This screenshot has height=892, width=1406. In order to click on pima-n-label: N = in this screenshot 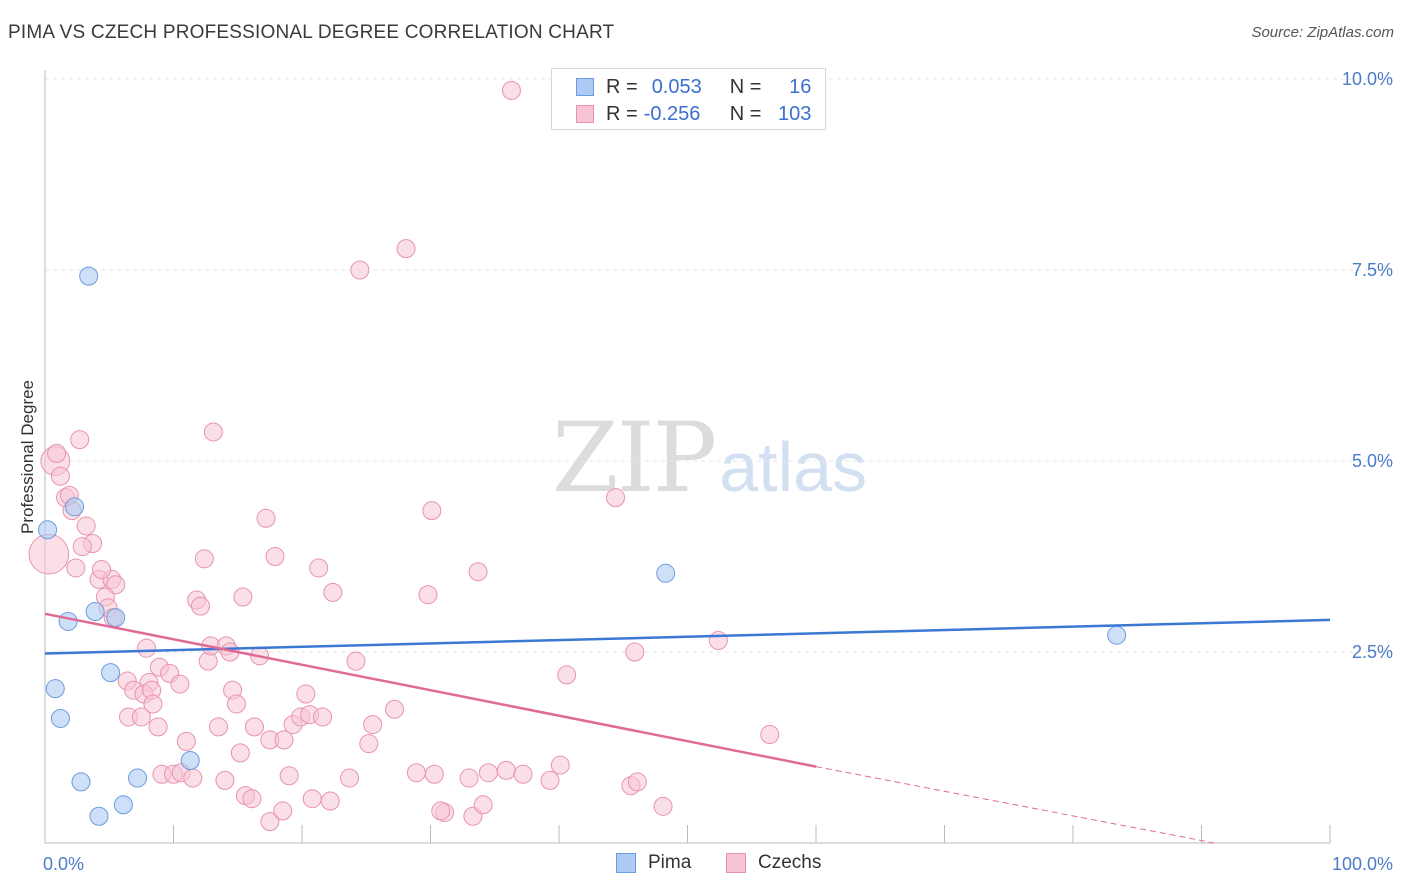, I will do `click(745, 86)`.